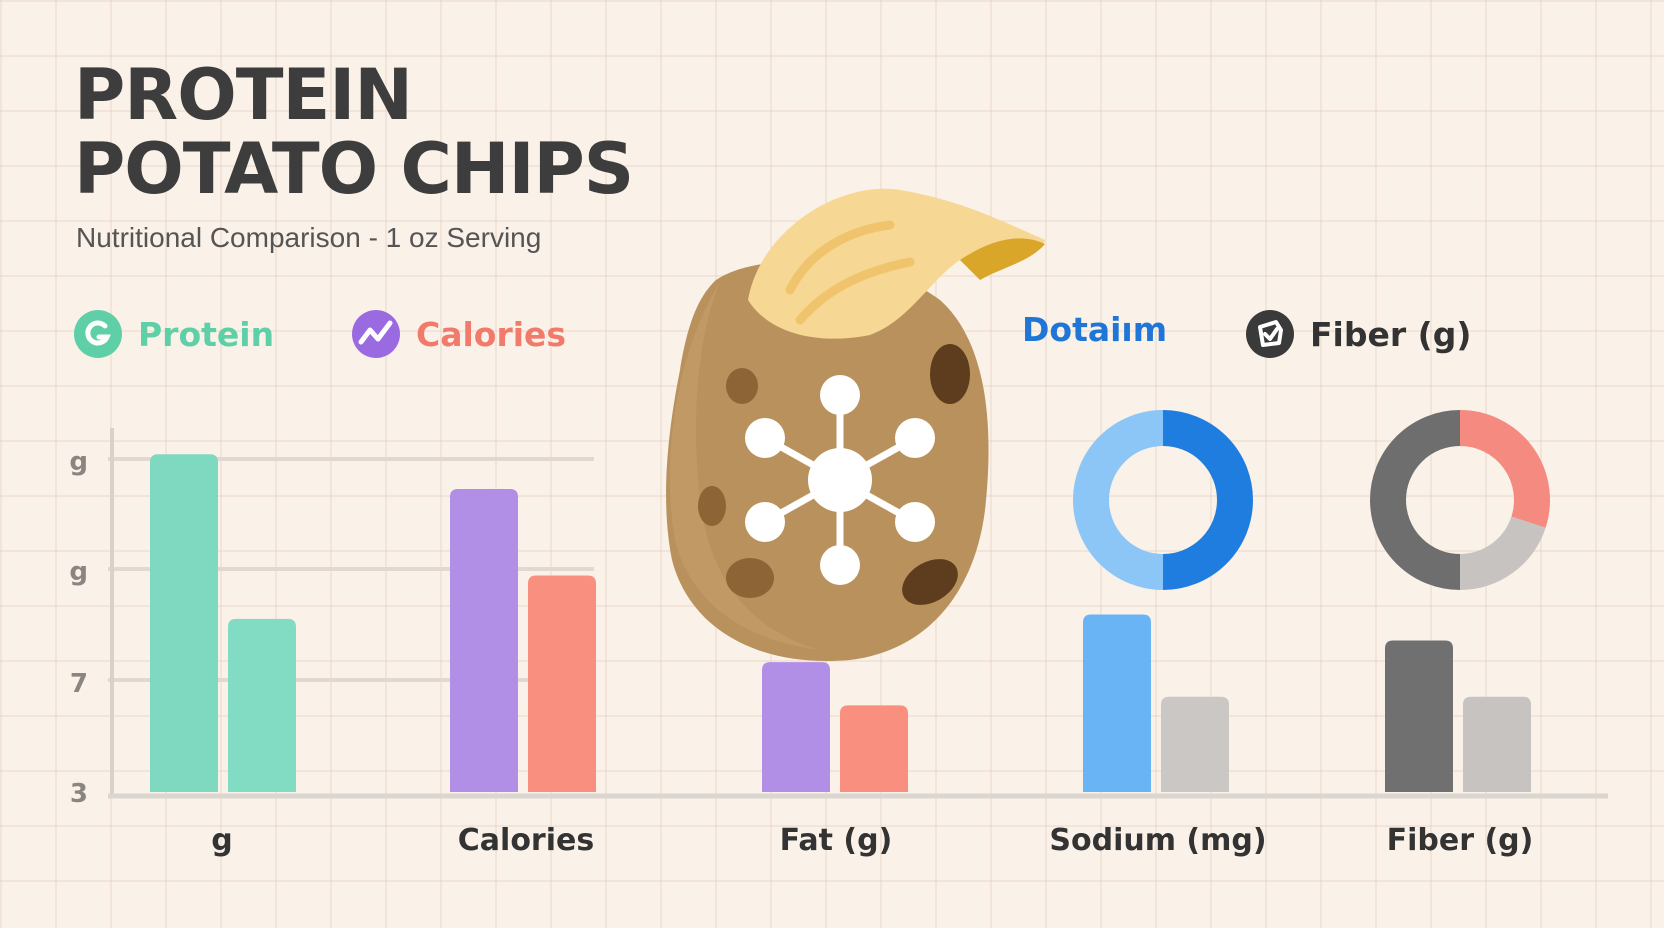 The width and height of the screenshot is (1664, 928). I want to click on legend-protein: Protein, so click(174, 334).